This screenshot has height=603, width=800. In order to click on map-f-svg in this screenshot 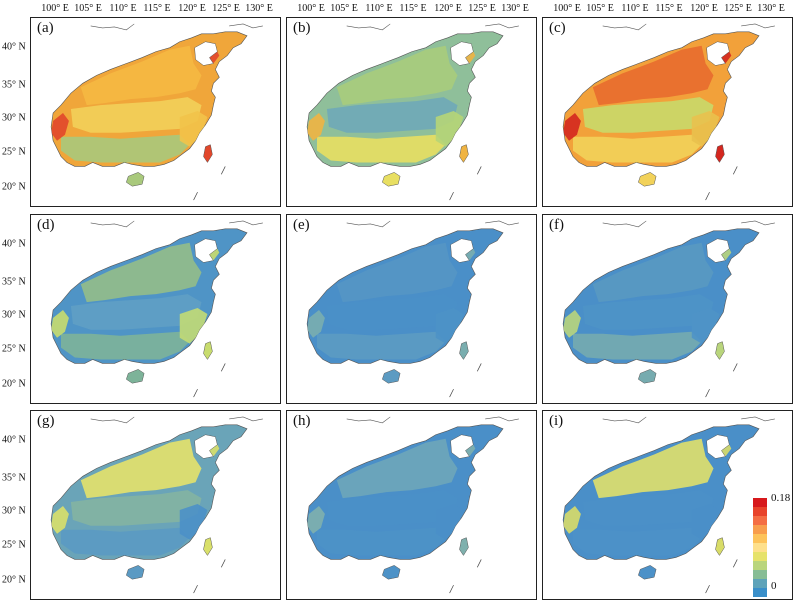, I will do `click(668, 309)`.